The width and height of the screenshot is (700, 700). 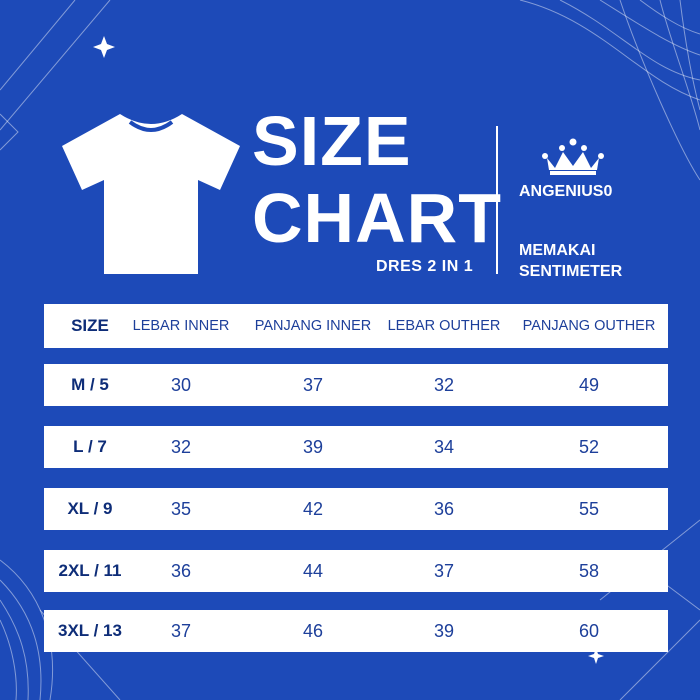 What do you see at coordinates (104, 47) in the screenshot?
I see `sparkle-icon` at bounding box center [104, 47].